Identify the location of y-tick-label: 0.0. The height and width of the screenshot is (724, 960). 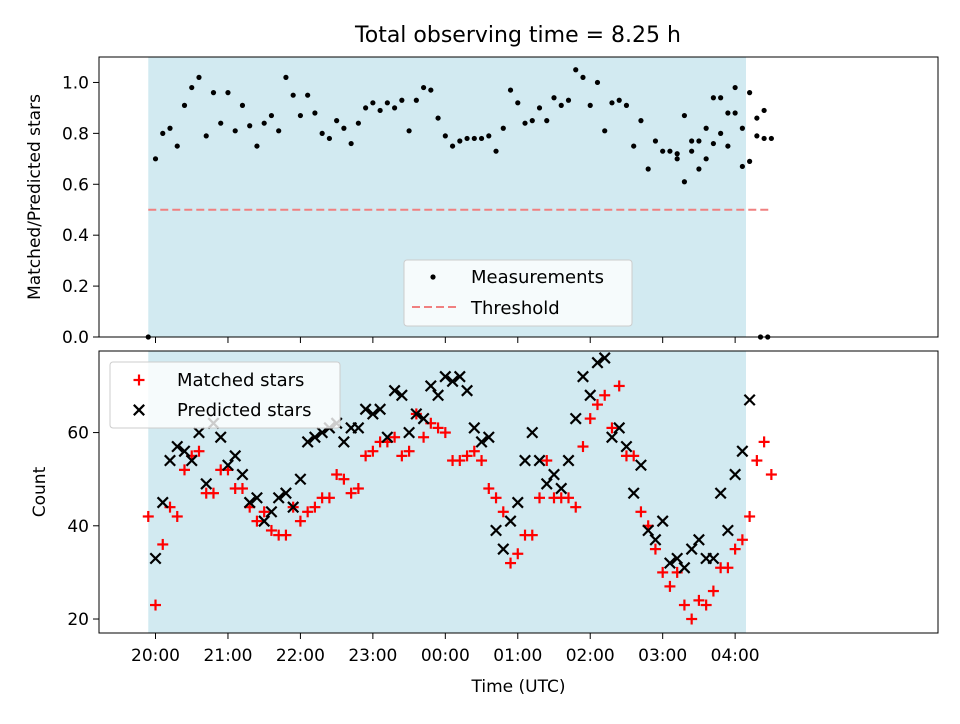
(75, 338).